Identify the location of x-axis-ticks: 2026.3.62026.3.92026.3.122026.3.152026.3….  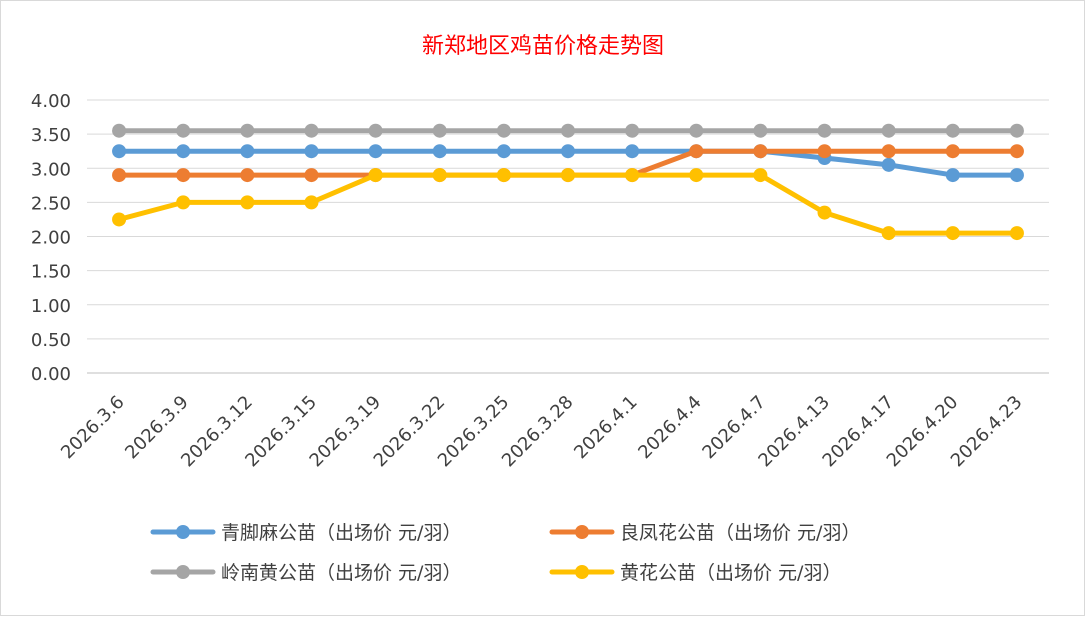
(541, 432).